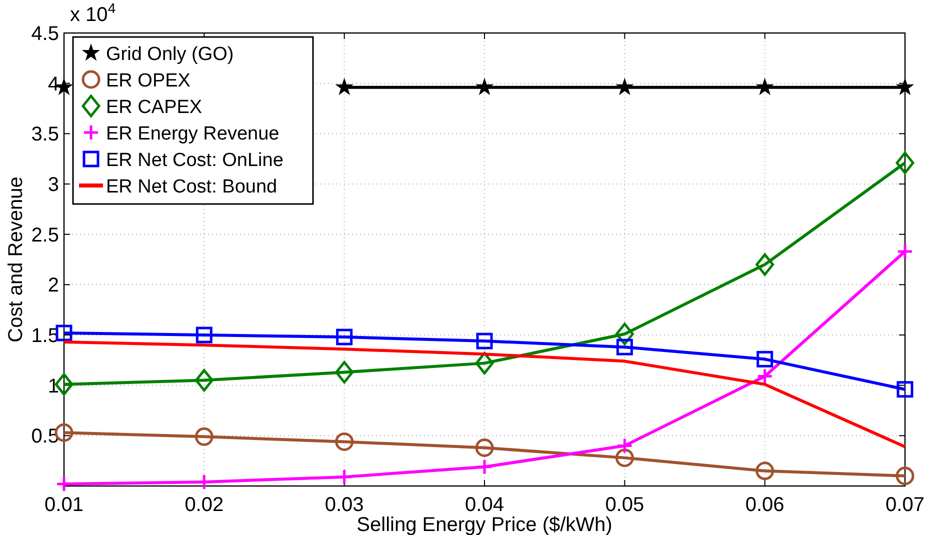 Image resolution: width=929 pixels, height=535 pixels. What do you see at coordinates (53, 185) in the screenshot?
I see `y-tick-label: 3` at bounding box center [53, 185].